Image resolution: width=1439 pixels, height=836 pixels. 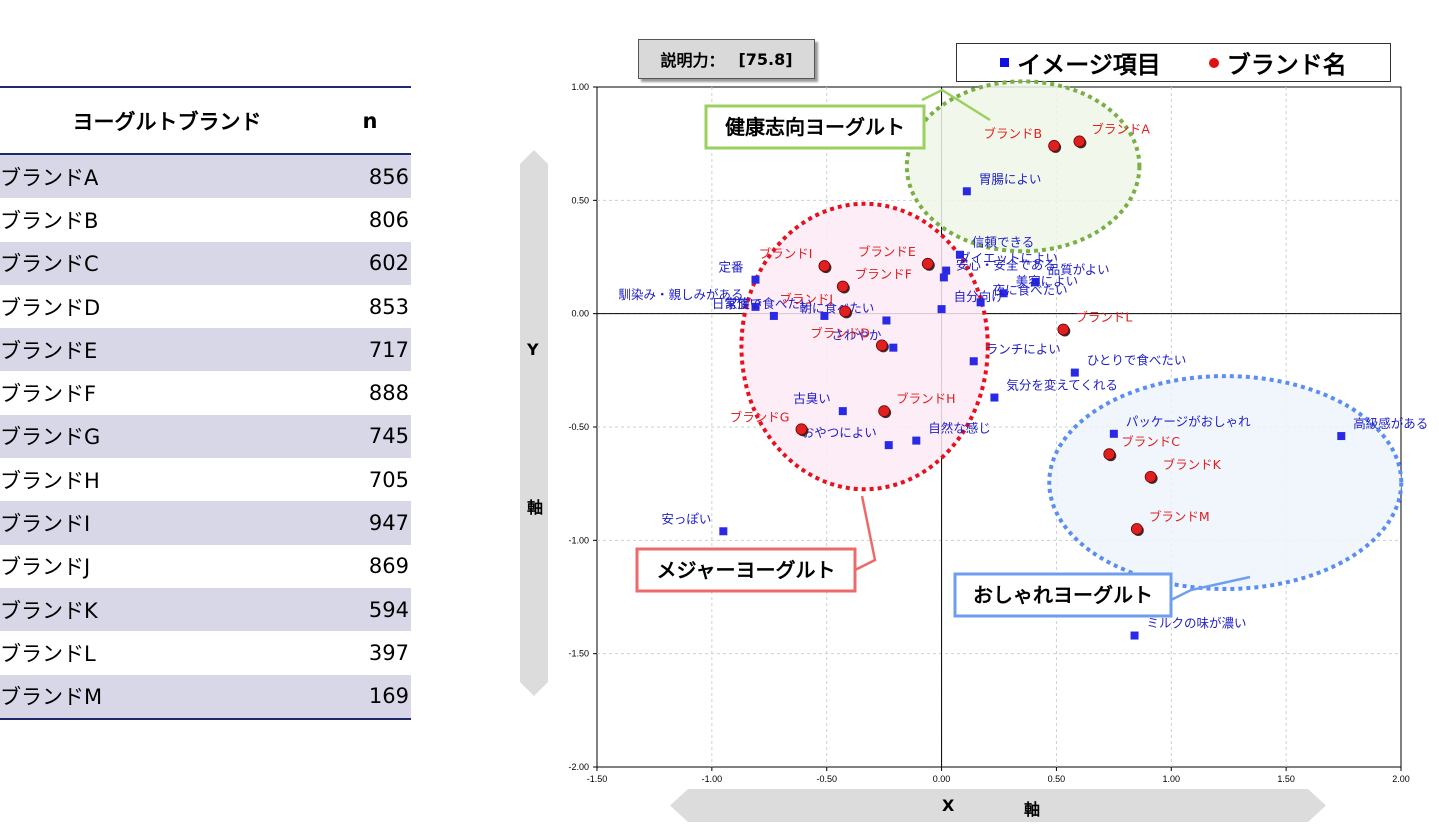 I want to click on group-label-box, so click(x=746, y=570).